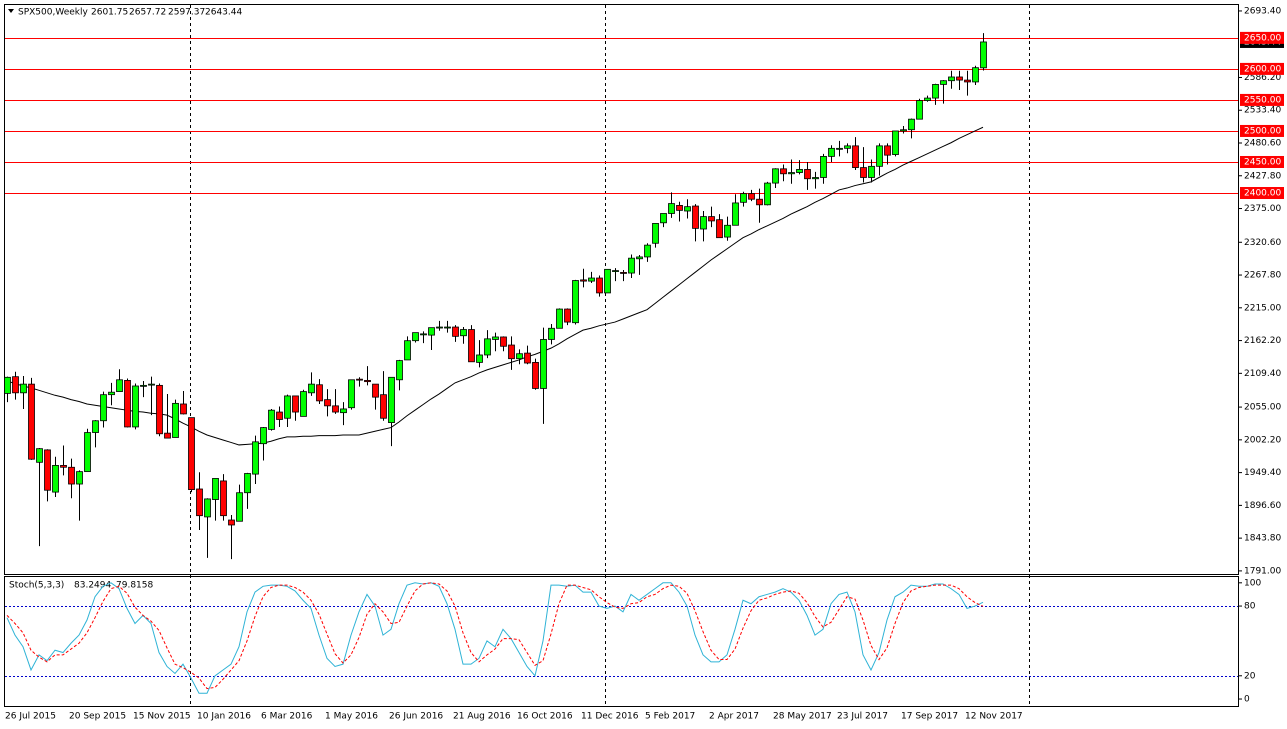  I want to click on x-tick-label: 20 Sep 2015, so click(97, 717).